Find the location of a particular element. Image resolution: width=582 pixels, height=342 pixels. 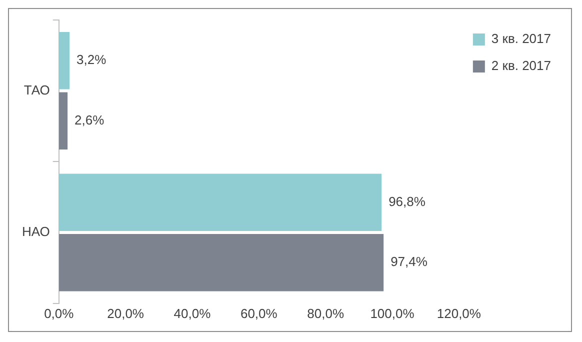

legend-label: 3 кв. 2017 is located at coordinates (521, 38).